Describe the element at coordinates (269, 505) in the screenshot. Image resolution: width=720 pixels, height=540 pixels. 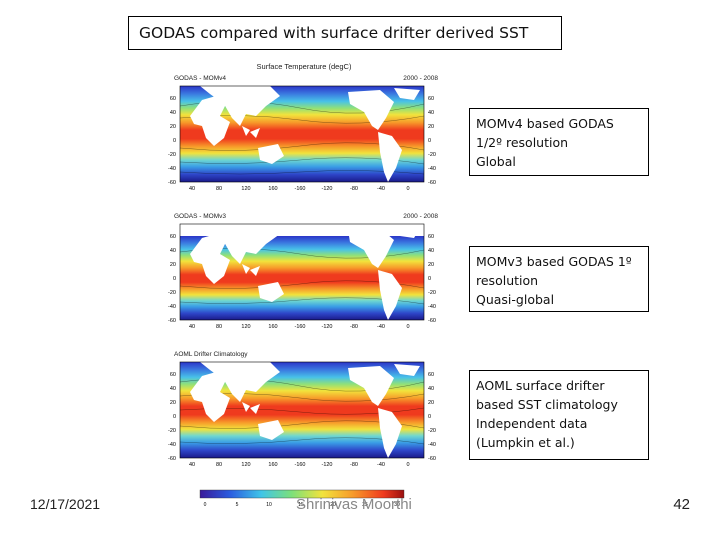
I see `colorbar-tick: 10` at that location.